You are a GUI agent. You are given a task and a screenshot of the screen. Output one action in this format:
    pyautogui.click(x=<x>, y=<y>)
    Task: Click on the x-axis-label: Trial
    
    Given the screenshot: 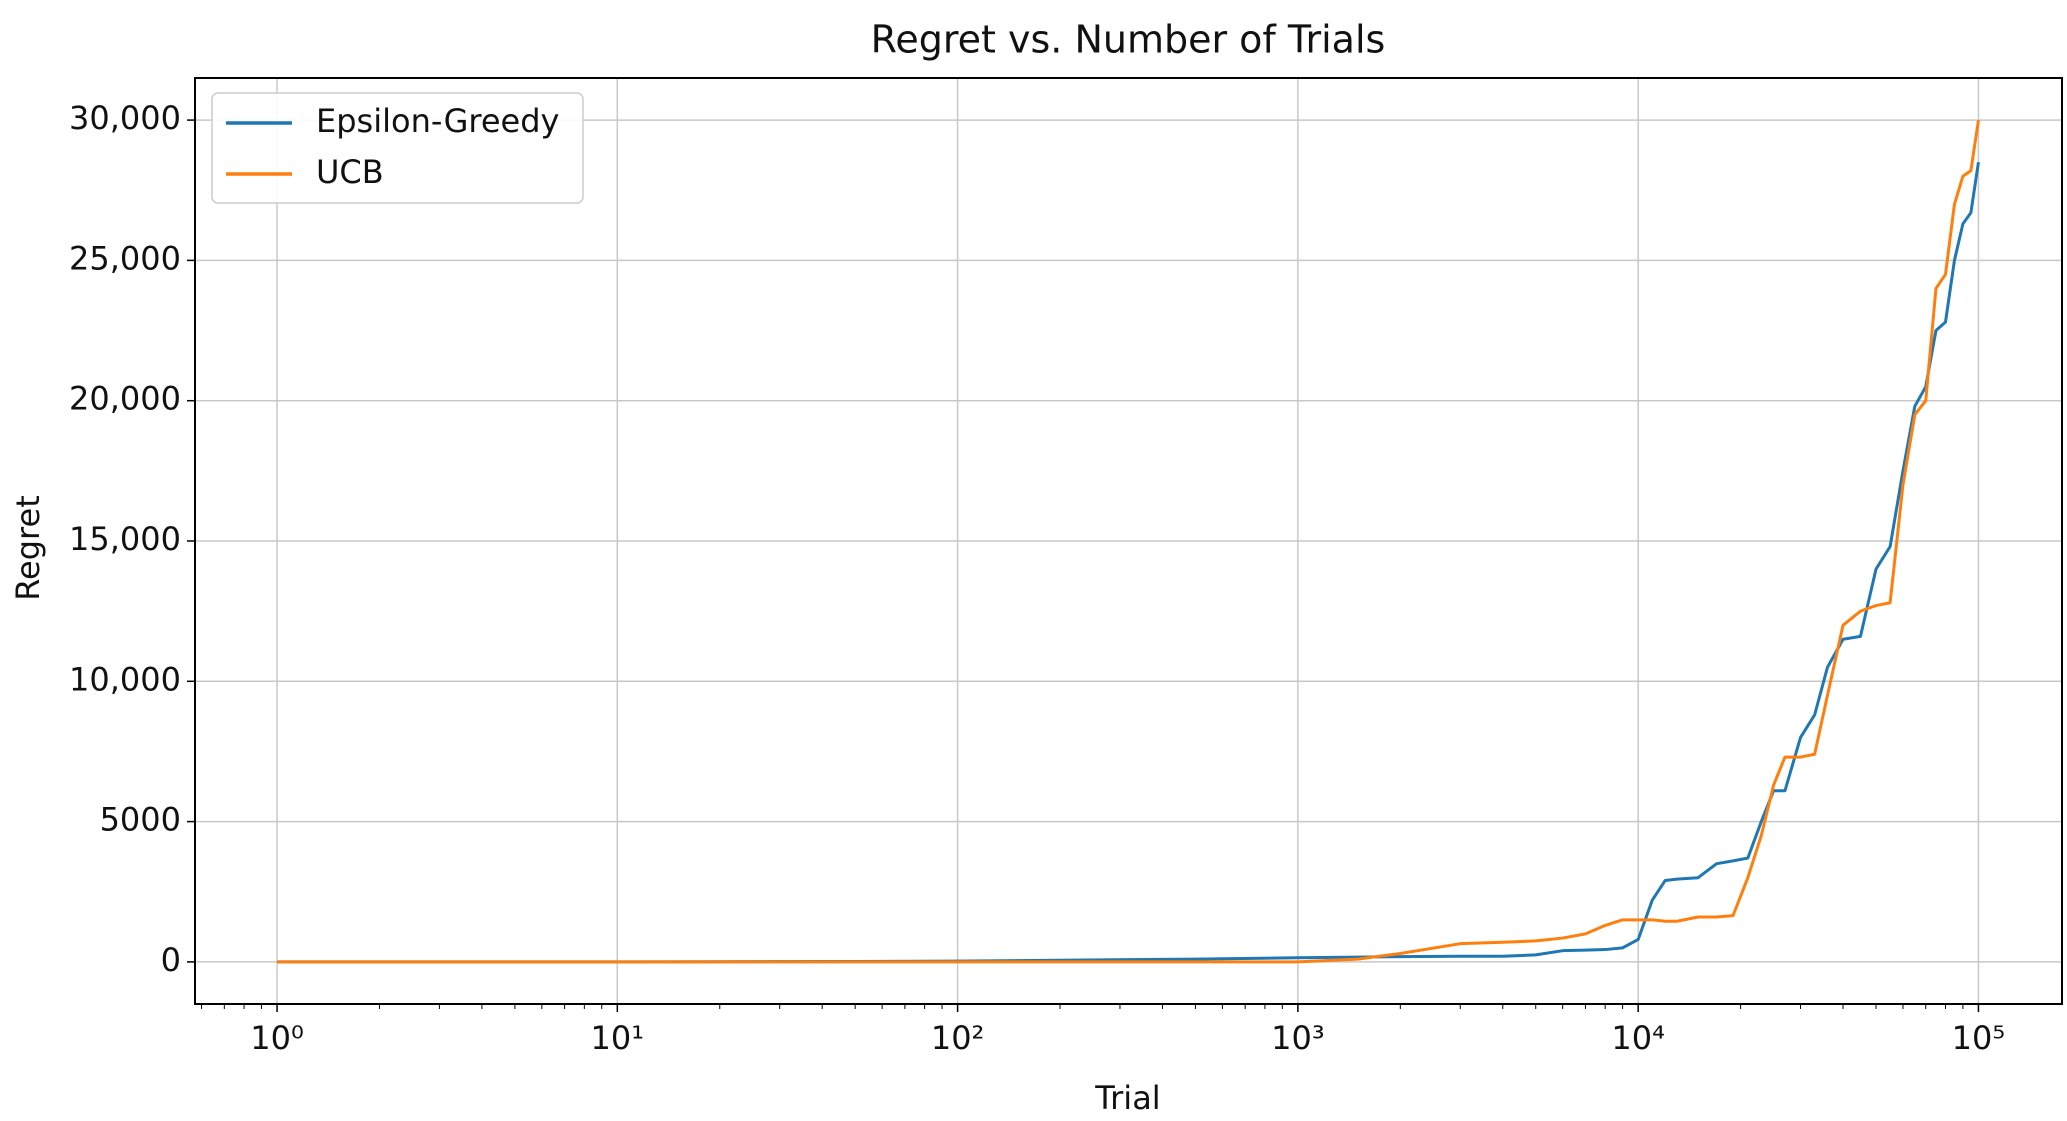 What is the action you would take?
    pyautogui.click(x=1127, y=1098)
    